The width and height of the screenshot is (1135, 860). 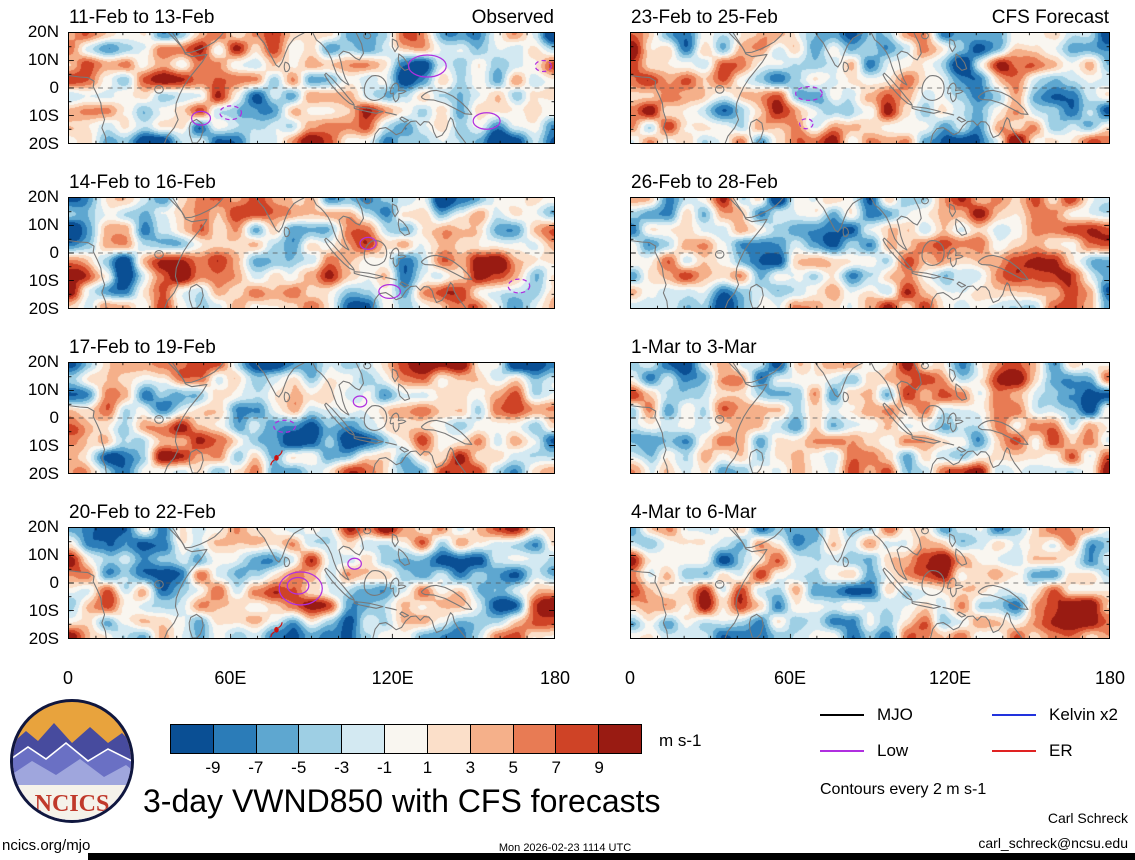 I want to click on panel: 11-Feb to 13-Feb Observed, so click(x=311, y=75).